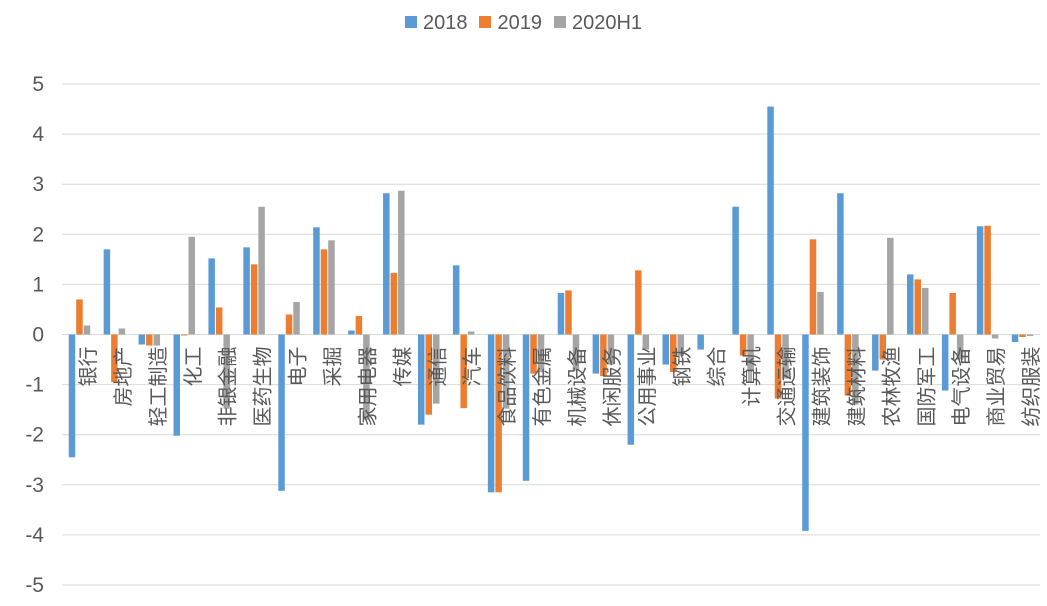 The image size is (1047, 606). Describe the element at coordinates (542, 387) in the screenshot. I see `x-tick-label: 有色金属` at that location.